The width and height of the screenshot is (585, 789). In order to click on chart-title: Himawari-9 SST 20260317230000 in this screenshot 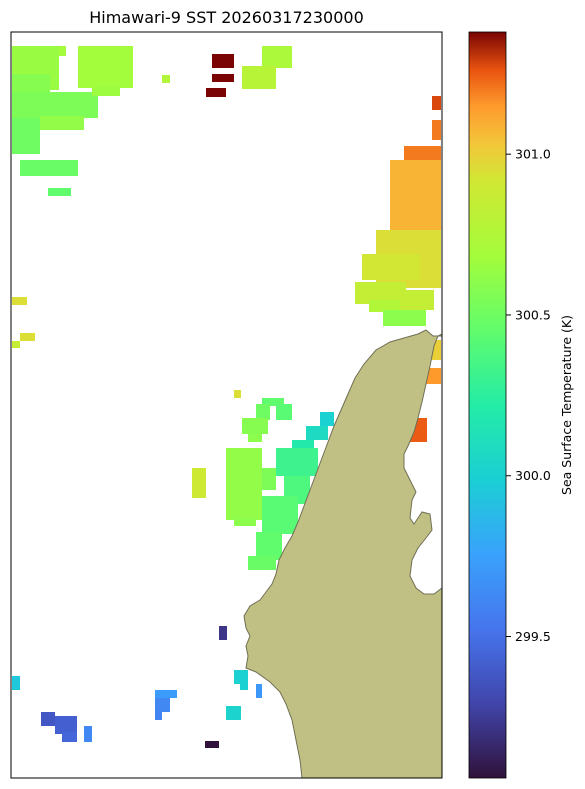, I will do `click(226, 17)`.